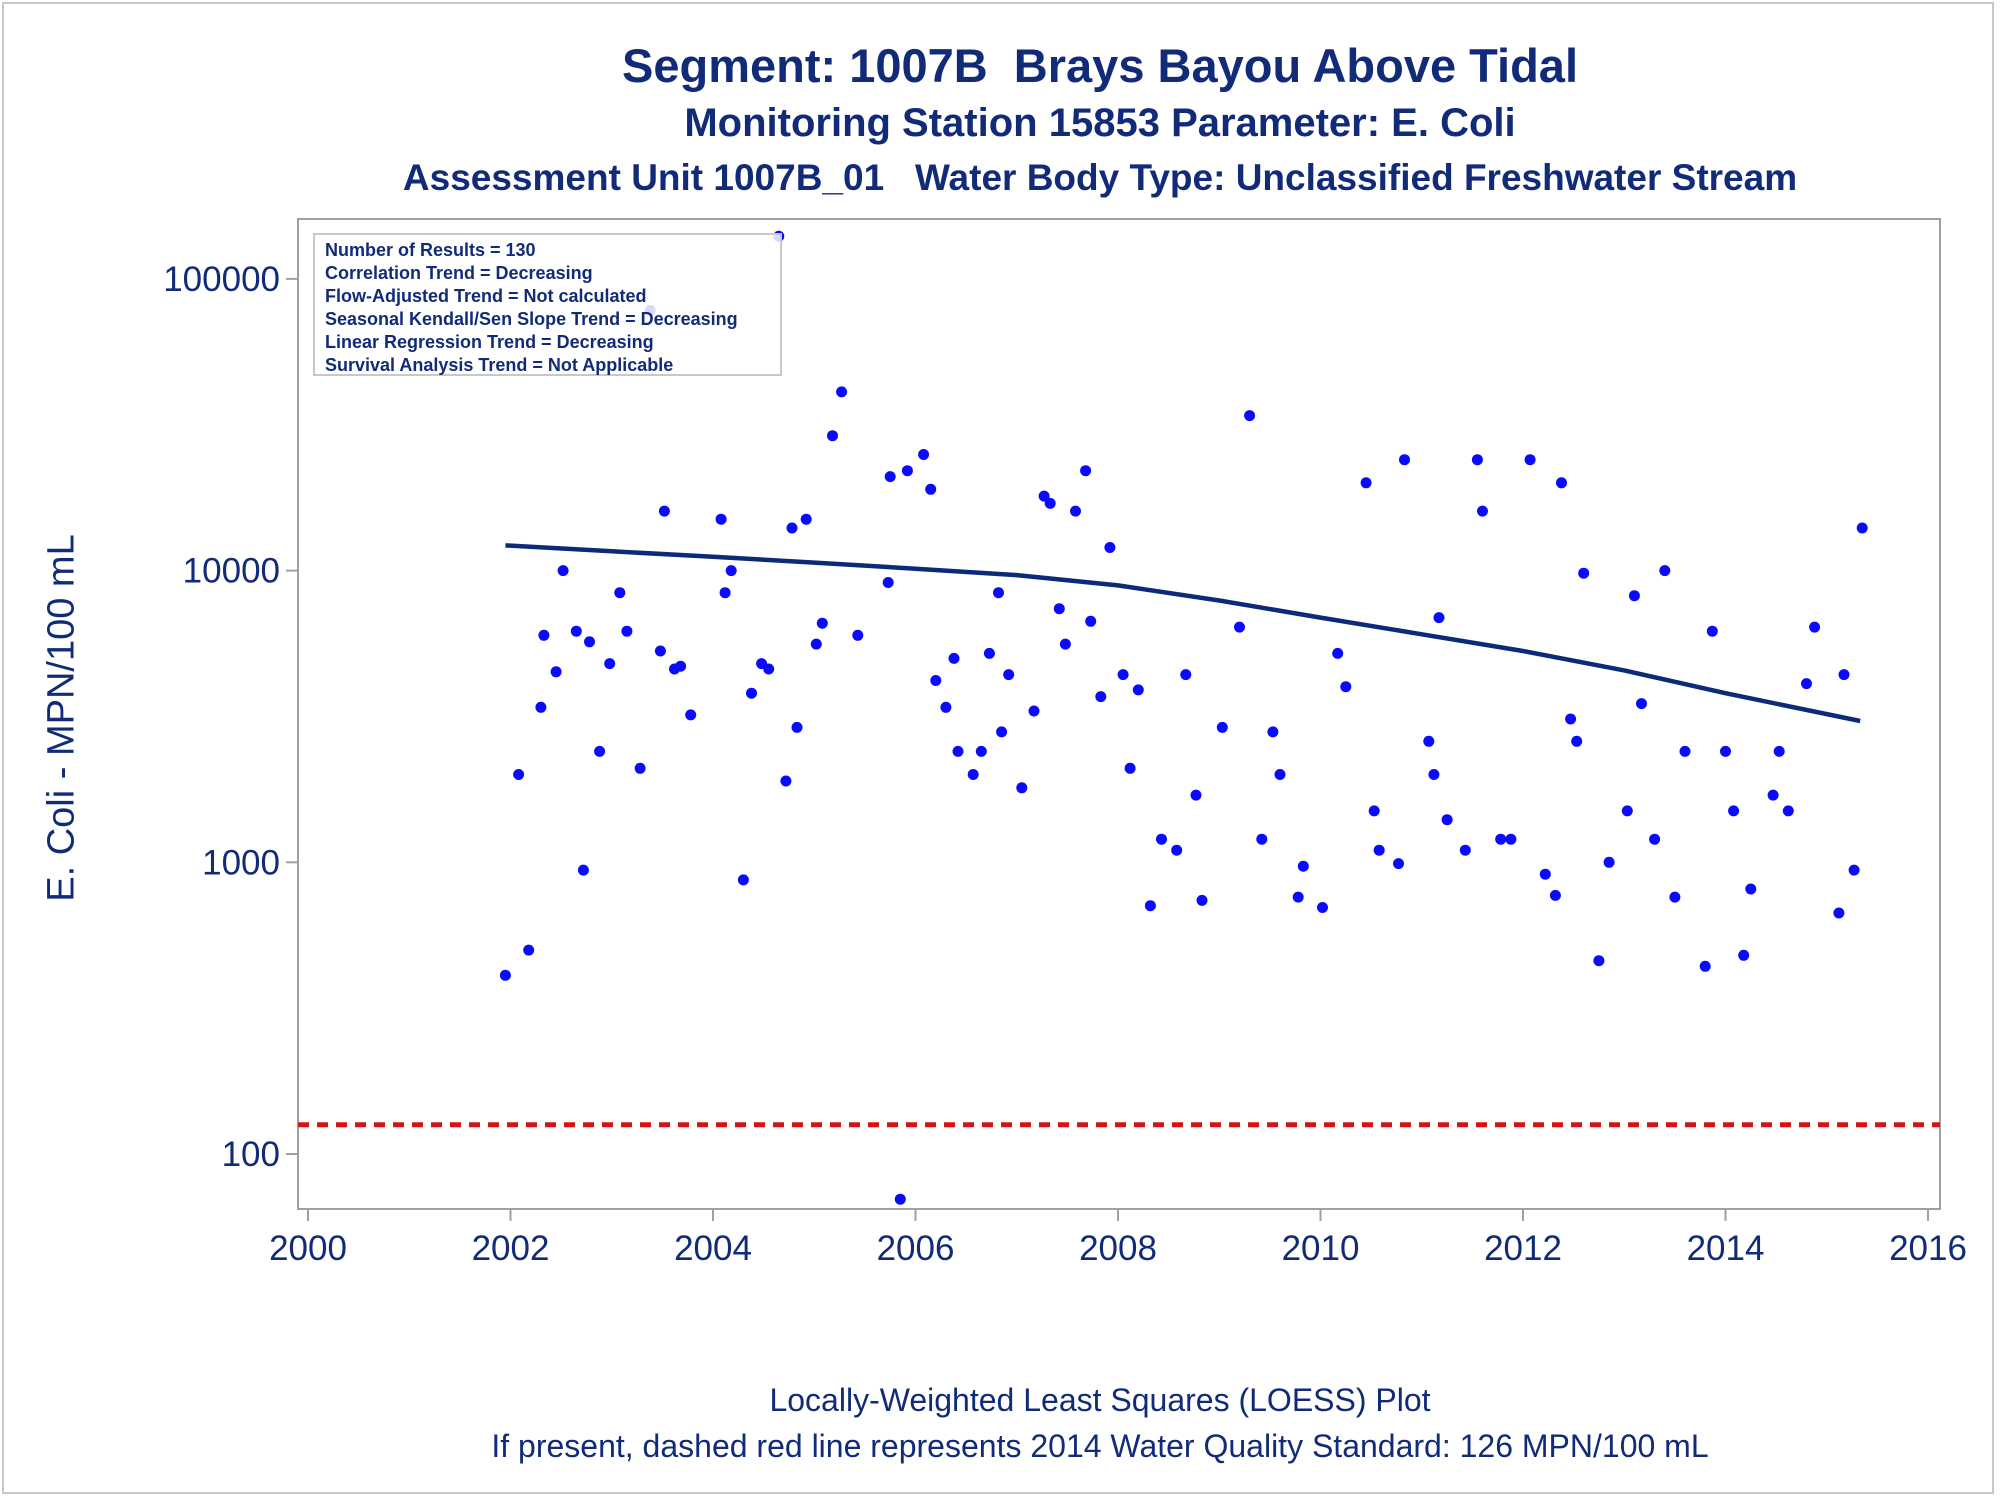 The width and height of the screenshot is (2000, 1500). I want to click on chart-title: Segment: 1007B Brays Bayou Above Tidal, so click(1100, 65).